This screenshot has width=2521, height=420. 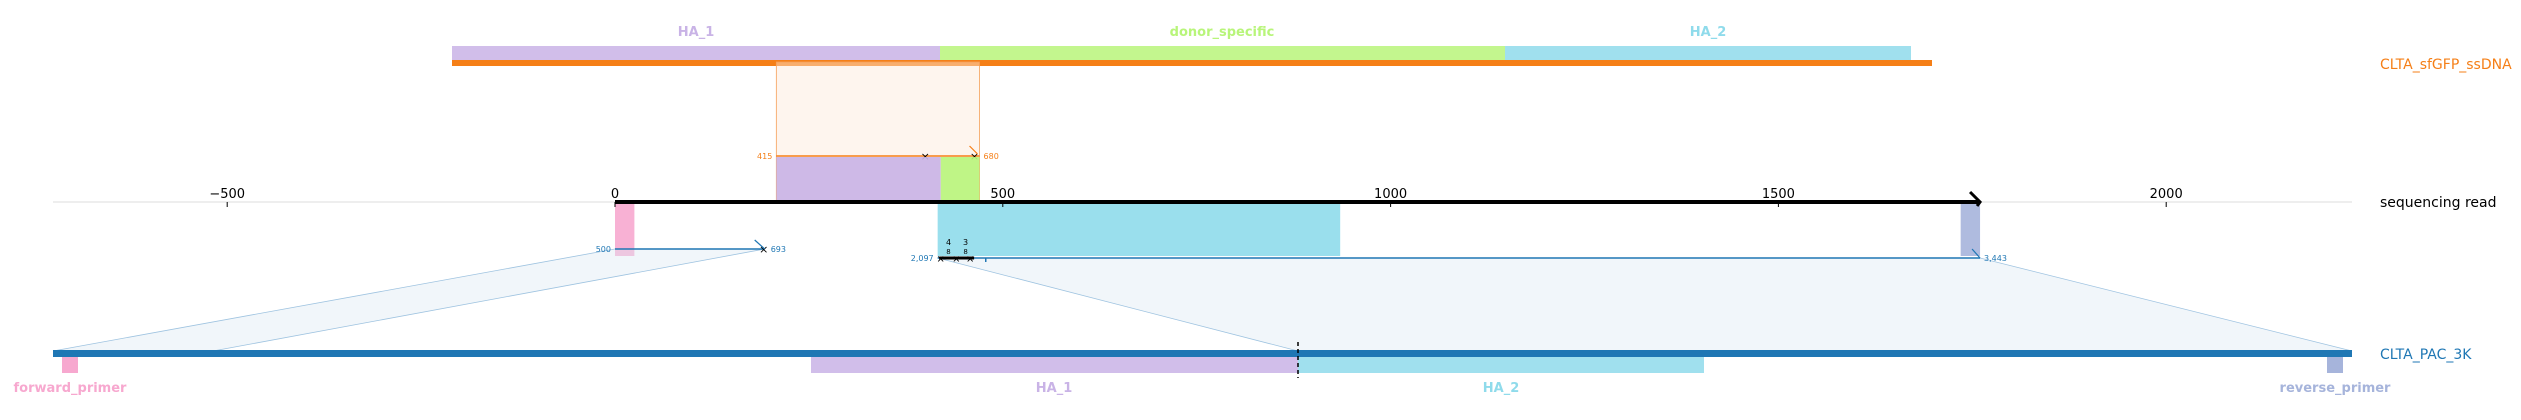 I want to click on ref-fwd-strand-hook, so click(x=760, y=244).